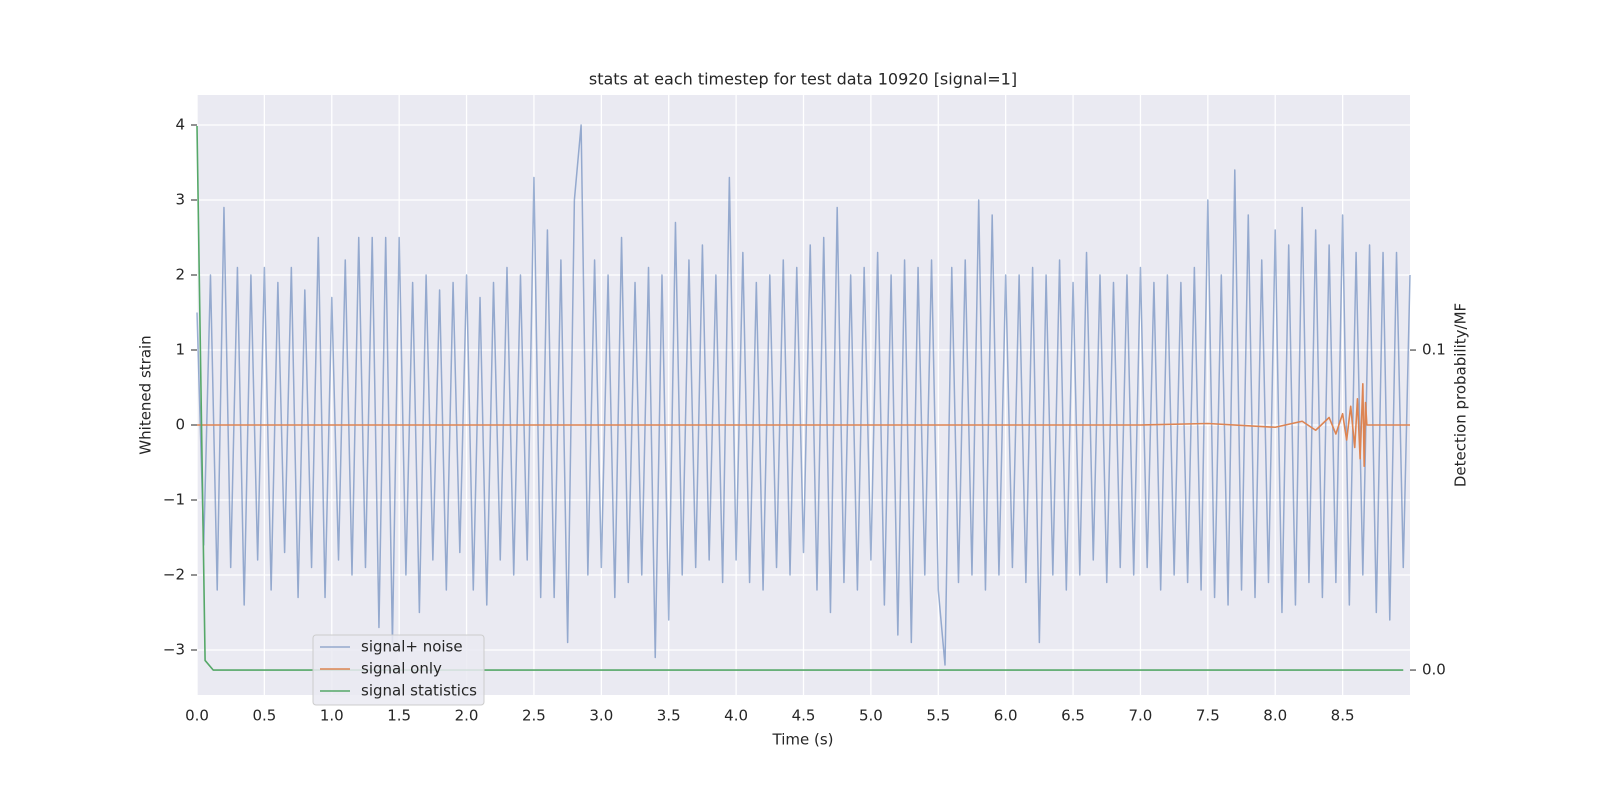 This screenshot has height=800, width=1600. Describe the element at coordinates (419, 691) in the screenshot. I see `legend-label: signal statistics` at that location.